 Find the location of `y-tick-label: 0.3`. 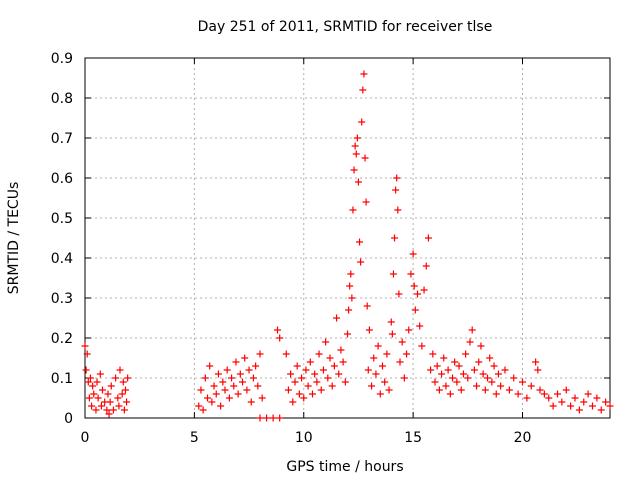

y-tick-label: 0.3 is located at coordinates (62, 299).